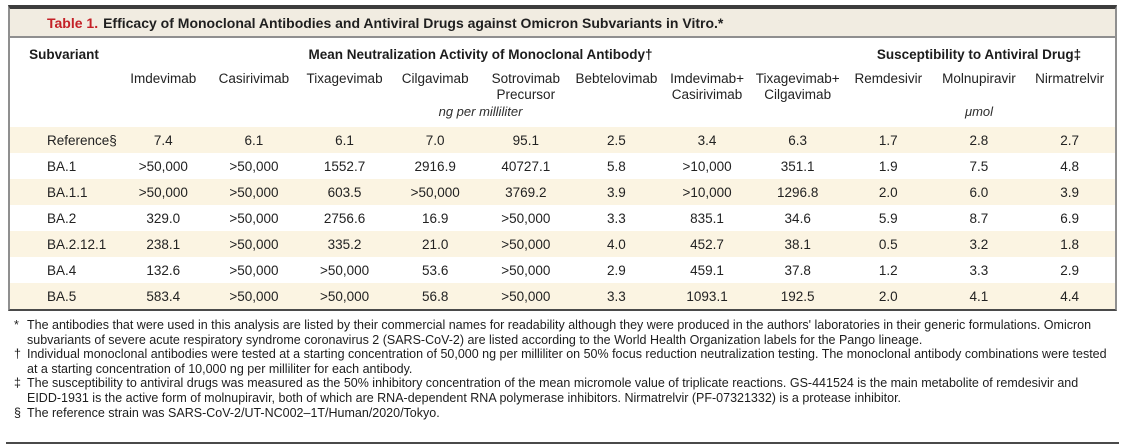 The height and width of the screenshot is (447, 1125). Describe the element at coordinates (67, 192) in the screenshot. I see `row-label: BA.1.1` at that location.